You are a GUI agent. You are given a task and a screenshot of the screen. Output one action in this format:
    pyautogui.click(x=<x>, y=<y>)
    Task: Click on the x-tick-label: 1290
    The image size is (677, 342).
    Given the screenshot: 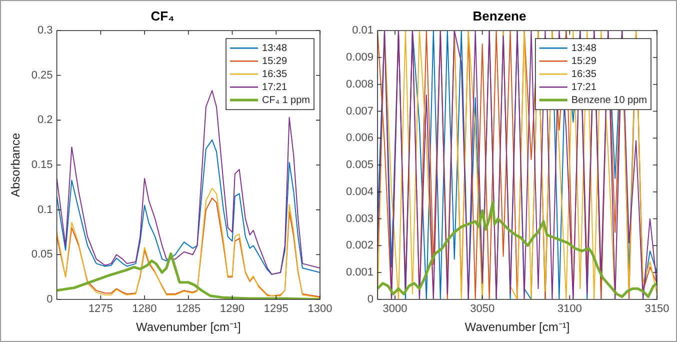 What is the action you would take?
    pyautogui.click(x=232, y=309)
    